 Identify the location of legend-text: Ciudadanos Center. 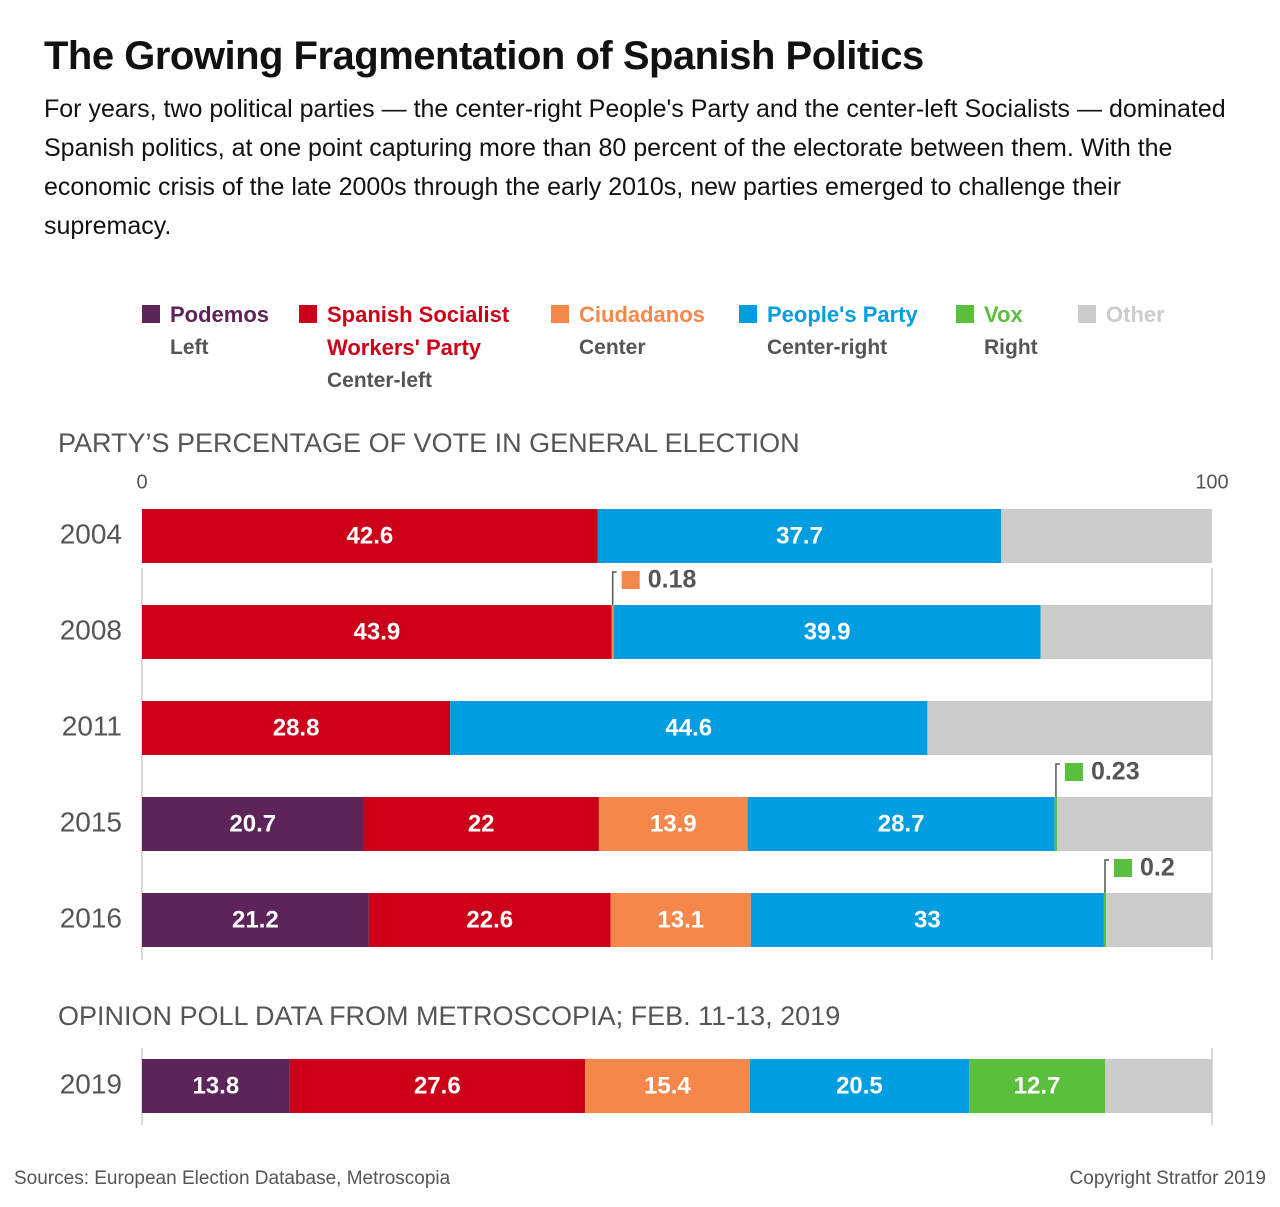
(642, 331).